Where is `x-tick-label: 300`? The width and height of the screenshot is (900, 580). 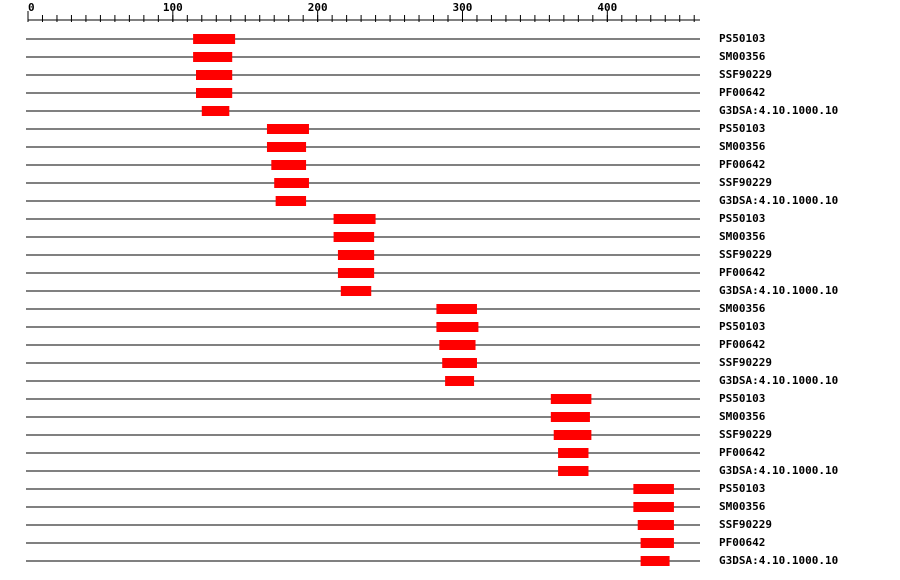 x-tick-label: 300 is located at coordinates (463, 7).